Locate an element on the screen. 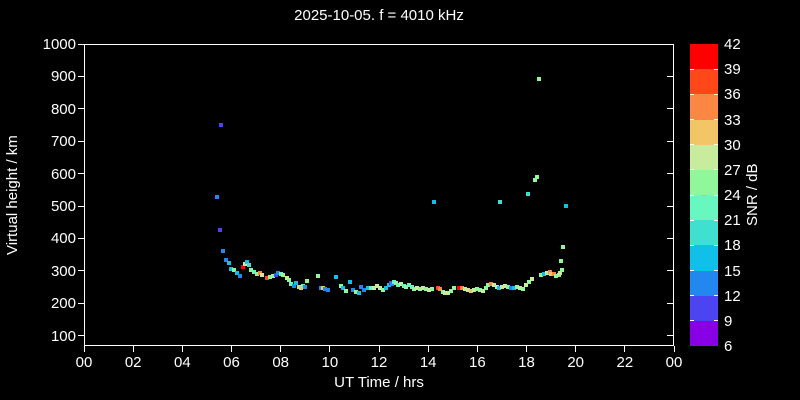  x-tick-label: 04 is located at coordinates (182, 362).